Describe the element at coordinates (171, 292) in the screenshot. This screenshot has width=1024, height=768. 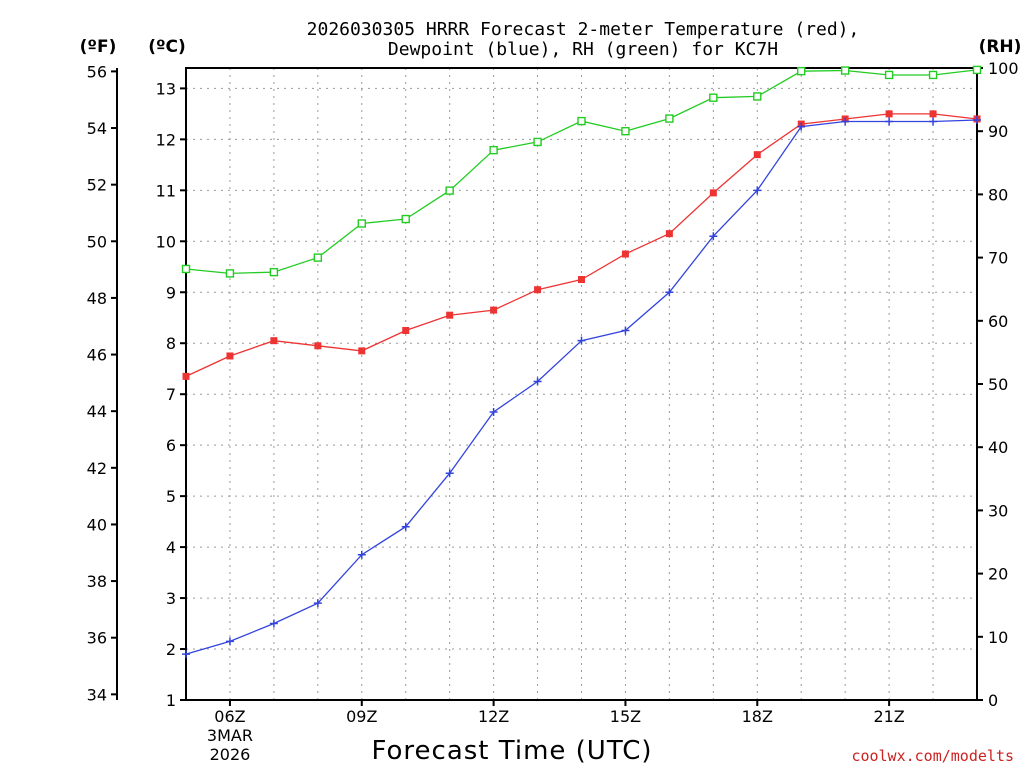
I see `celsius-tick-label: 9` at that location.